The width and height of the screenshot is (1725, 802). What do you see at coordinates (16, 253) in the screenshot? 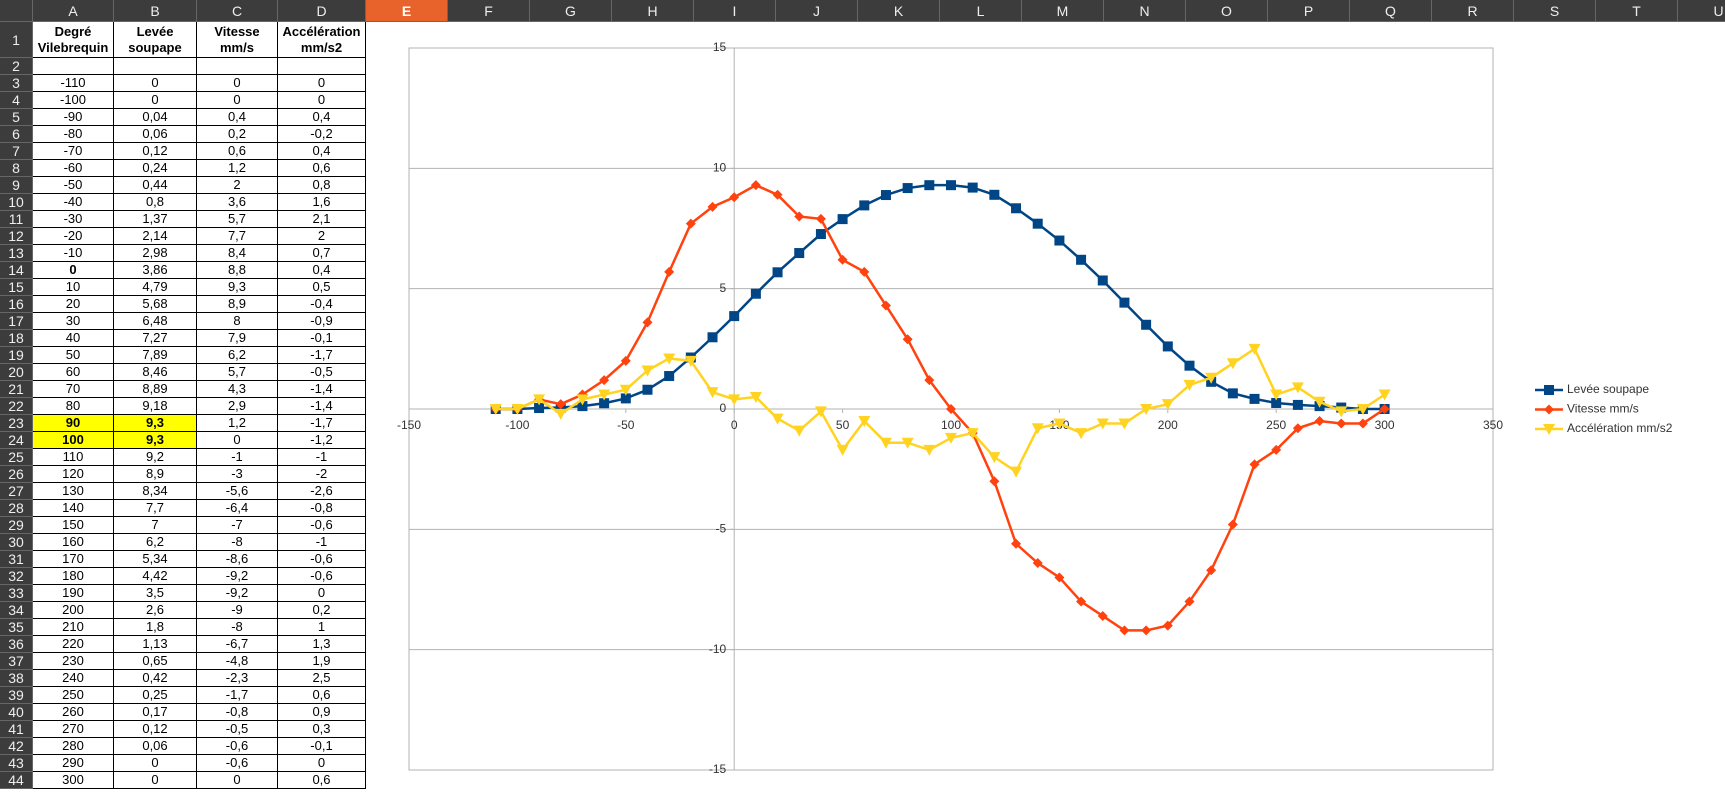
I see `row-header: 13` at bounding box center [16, 253].